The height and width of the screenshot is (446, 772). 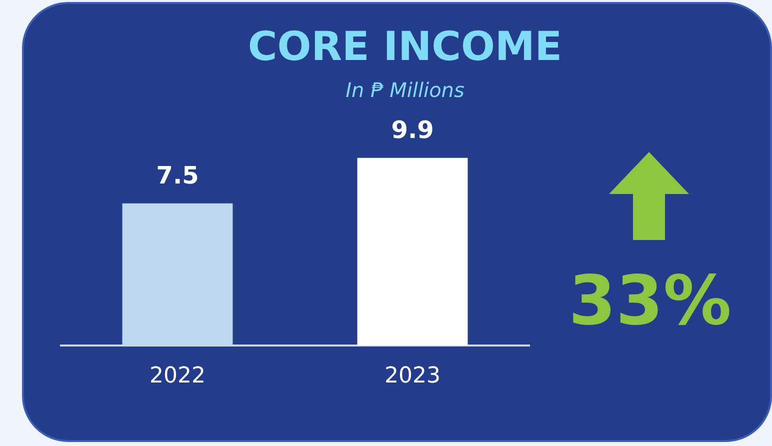 I want to click on x-tick-label: 2023, so click(x=412, y=376).